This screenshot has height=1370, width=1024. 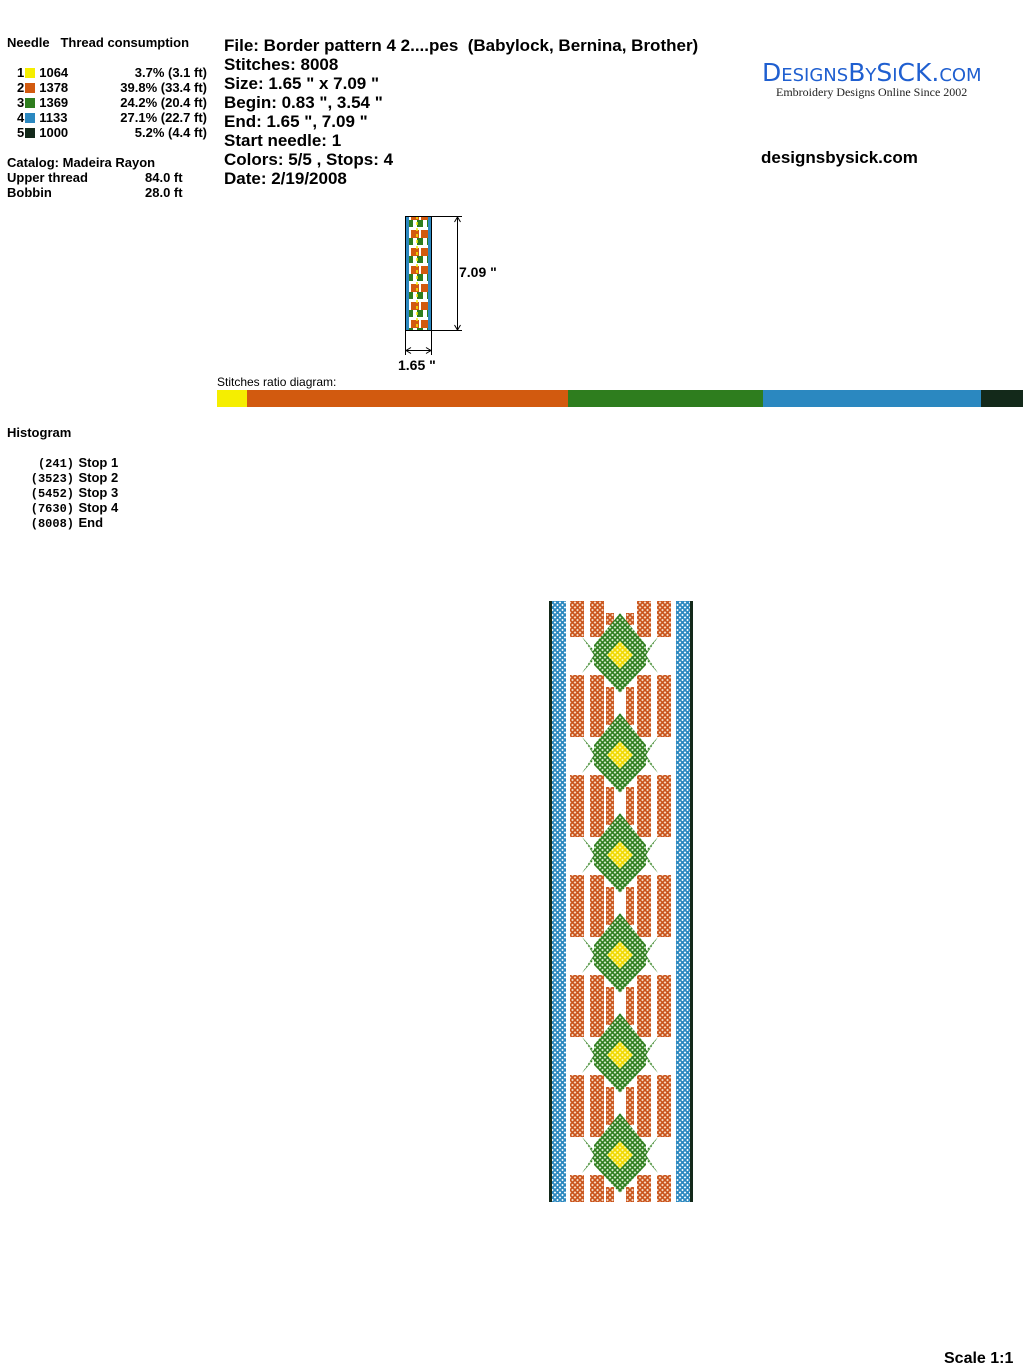 What do you see at coordinates (684, 901) in the screenshot?
I see `right-border` at bounding box center [684, 901].